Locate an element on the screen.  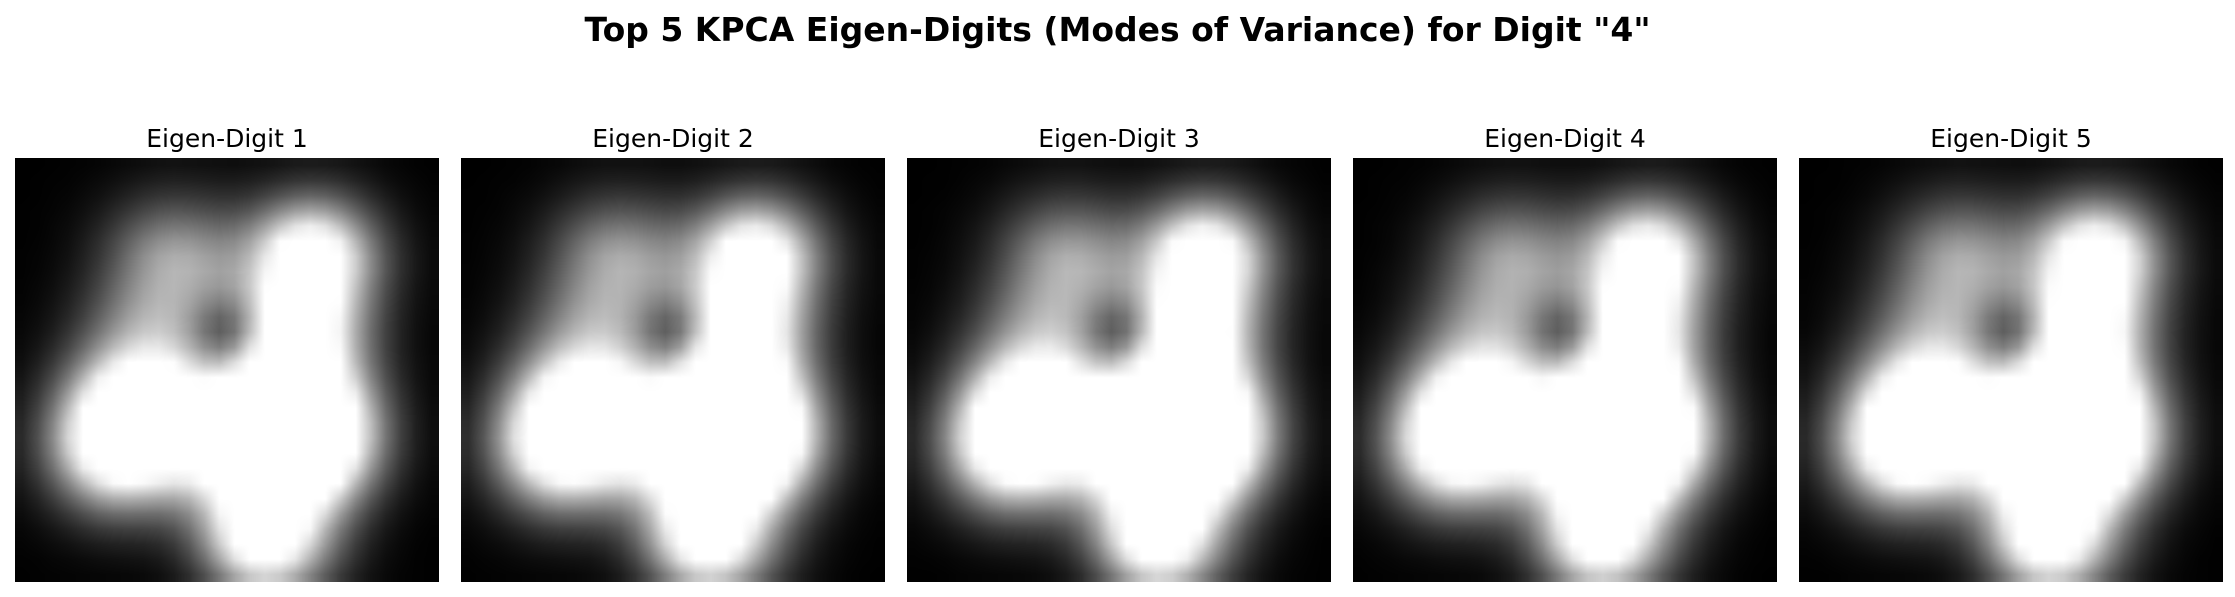
eigen-digit-panel-5: Eigen-Digit 5 is located at coordinates (2011, 353).